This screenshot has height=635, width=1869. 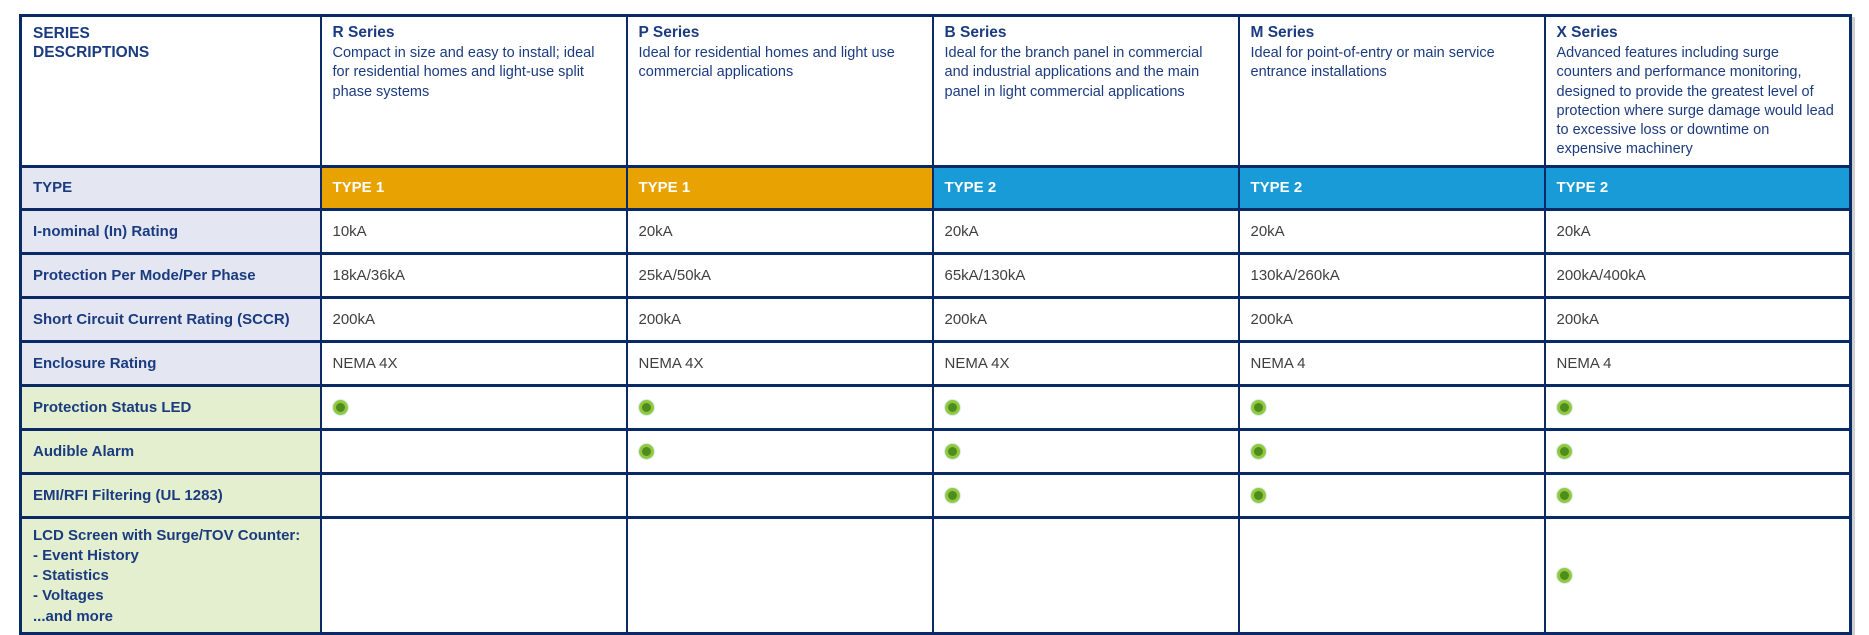 I want to click on spec-row-label: Protection Per Mode/Per Phase, so click(x=170, y=275).